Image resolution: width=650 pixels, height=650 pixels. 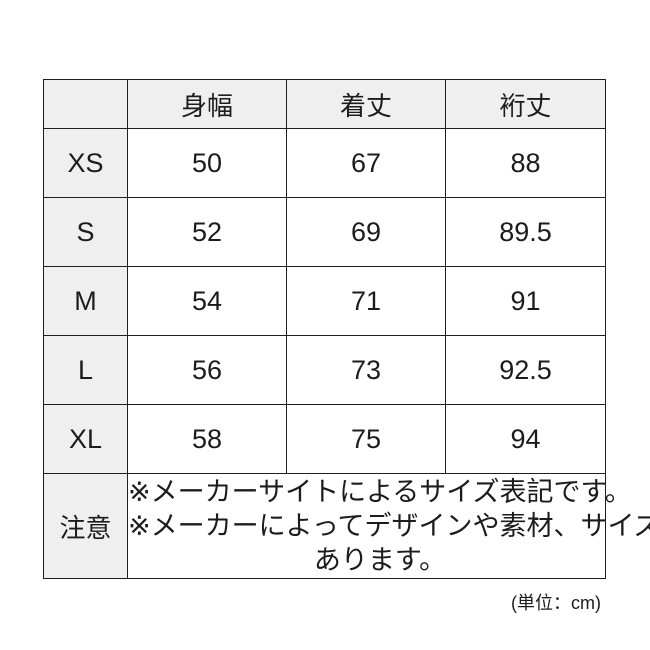 I want to click on table-row-m: M 54 71 91, so click(x=324, y=301).